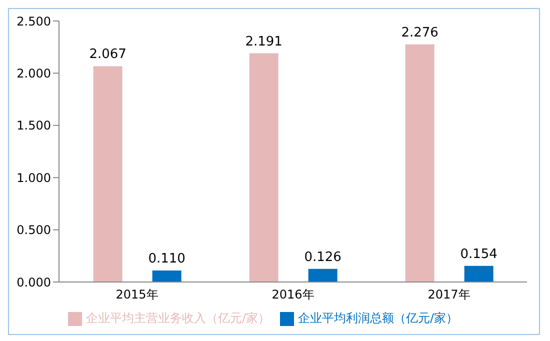  What do you see at coordinates (167, 259) in the screenshot?
I see `data-label: 0.110` at bounding box center [167, 259].